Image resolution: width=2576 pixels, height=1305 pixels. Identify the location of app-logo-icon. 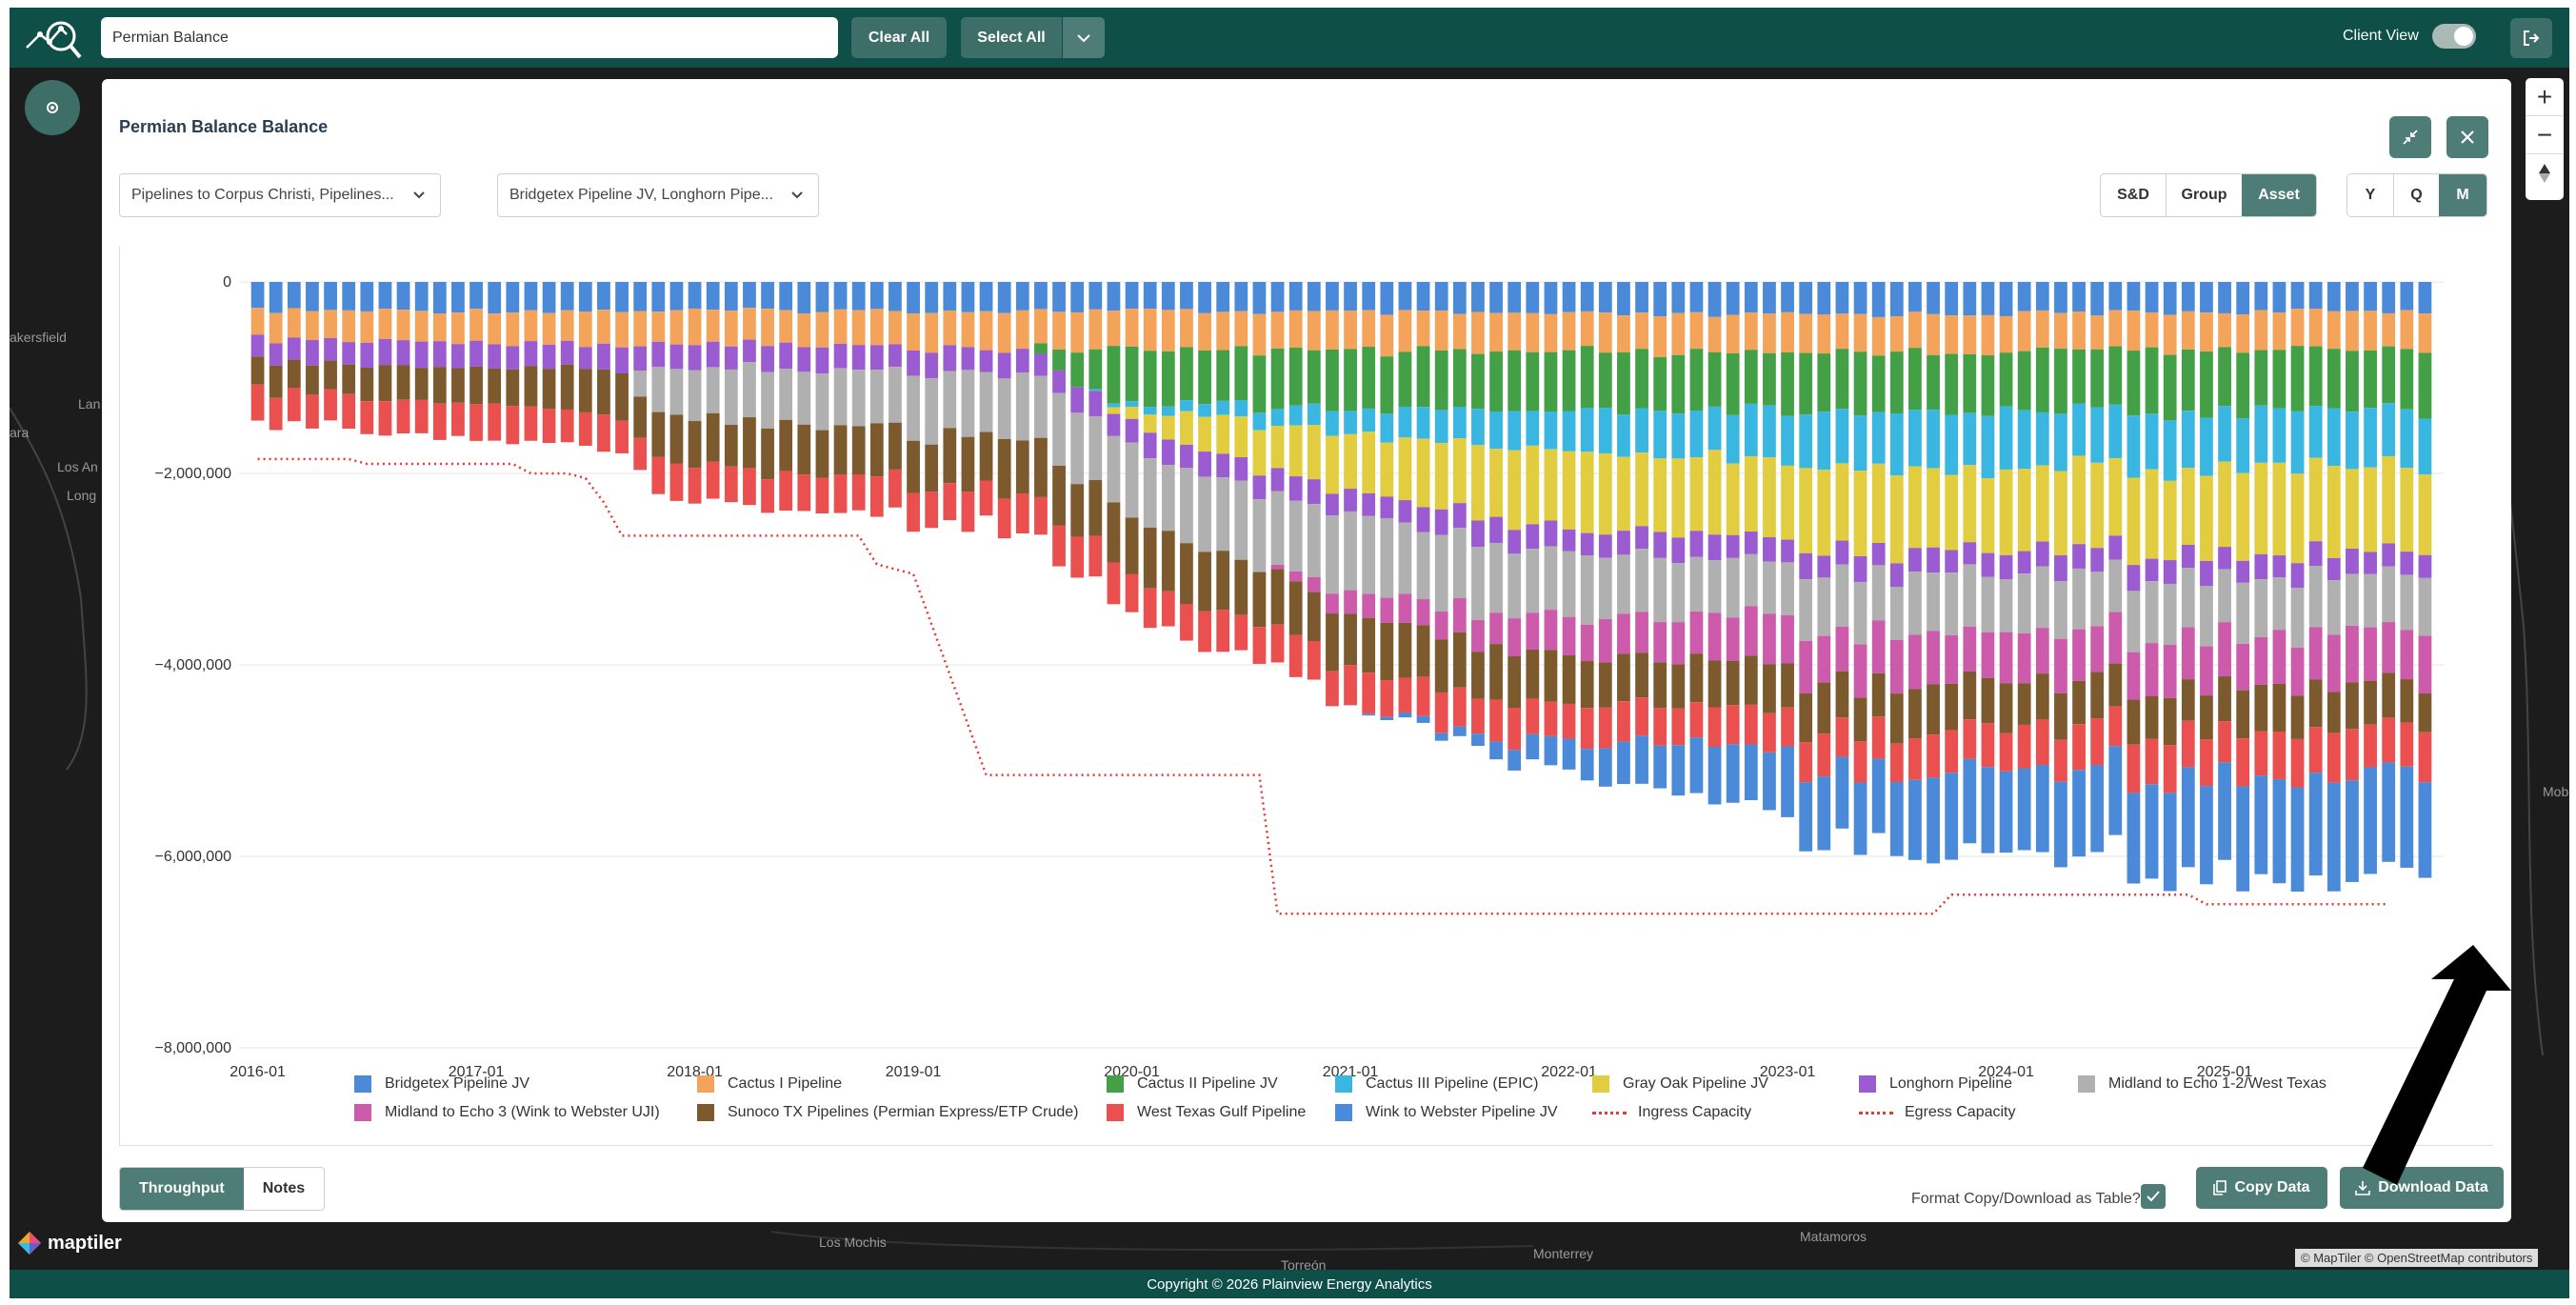
(53, 38).